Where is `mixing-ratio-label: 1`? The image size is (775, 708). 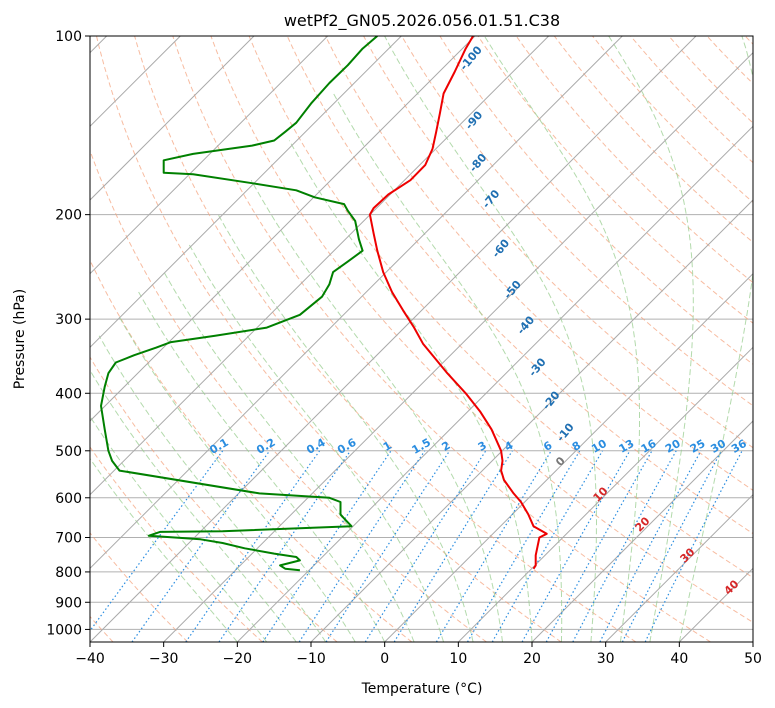
mixing-ratio-label: 1 is located at coordinates (387, 446).